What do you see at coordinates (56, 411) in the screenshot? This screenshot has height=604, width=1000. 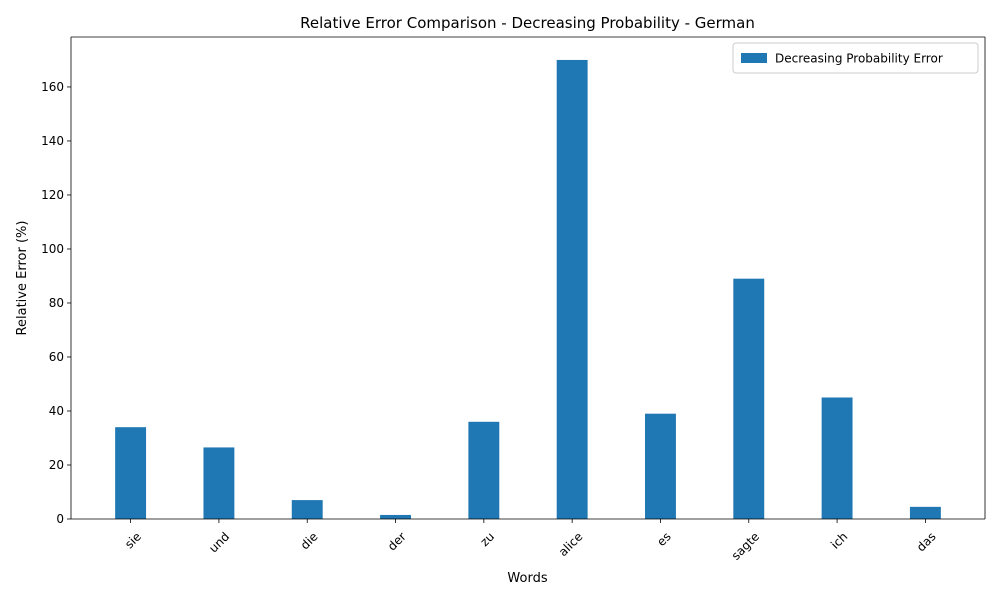 I see `y-tick-label: 40` at bounding box center [56, 411].